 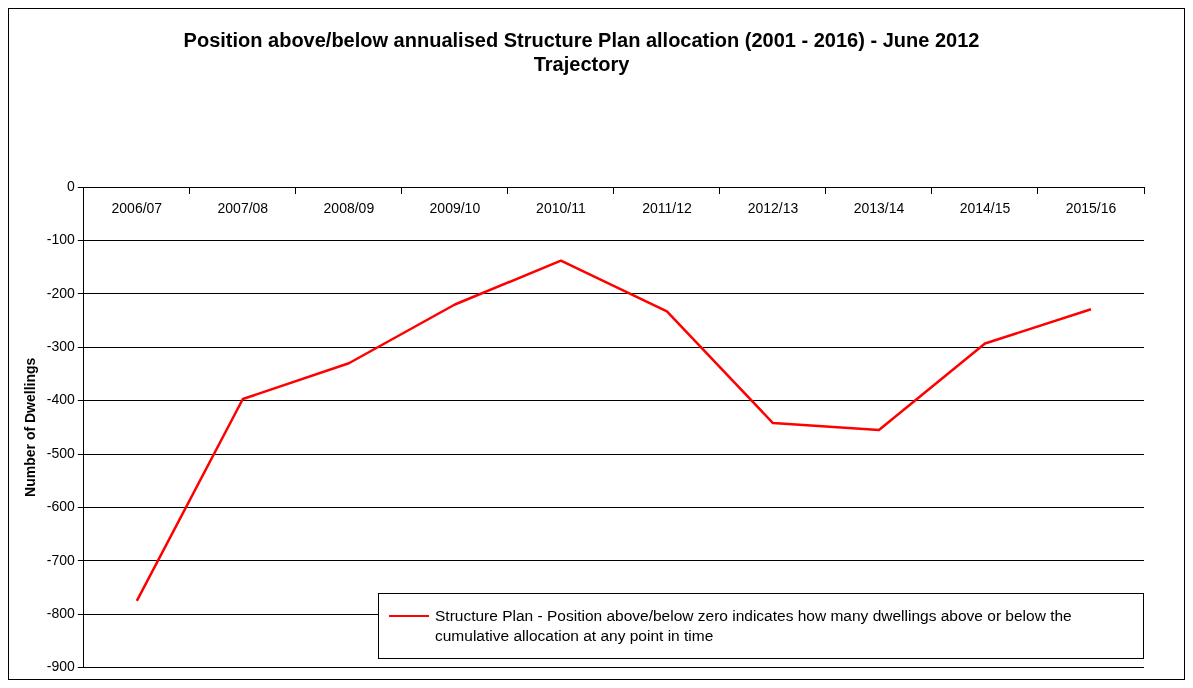 I want to click on y-tick-label: -900, so click(x=61, y=666).